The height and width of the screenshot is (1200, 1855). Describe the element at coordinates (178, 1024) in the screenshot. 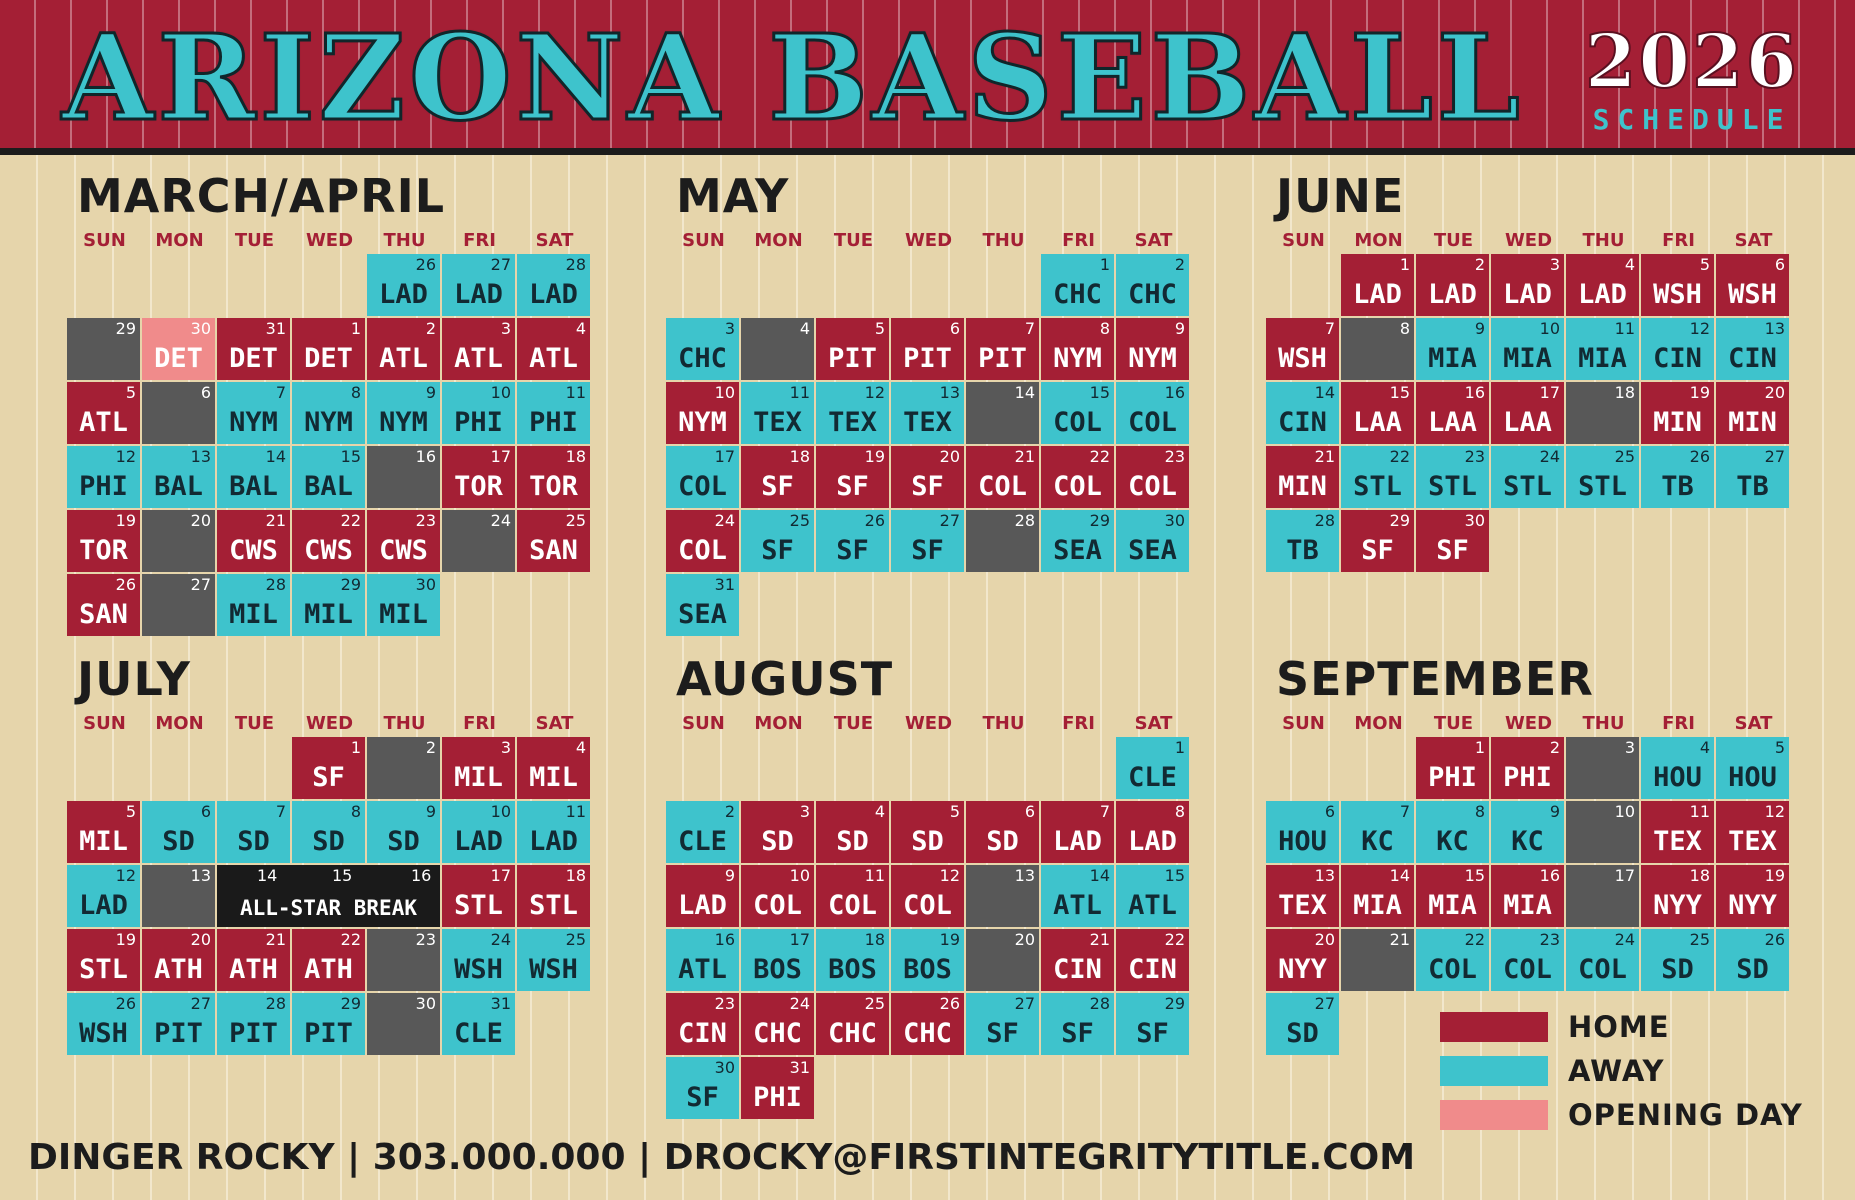

I see `game-cell: 27 PIT` at that location.